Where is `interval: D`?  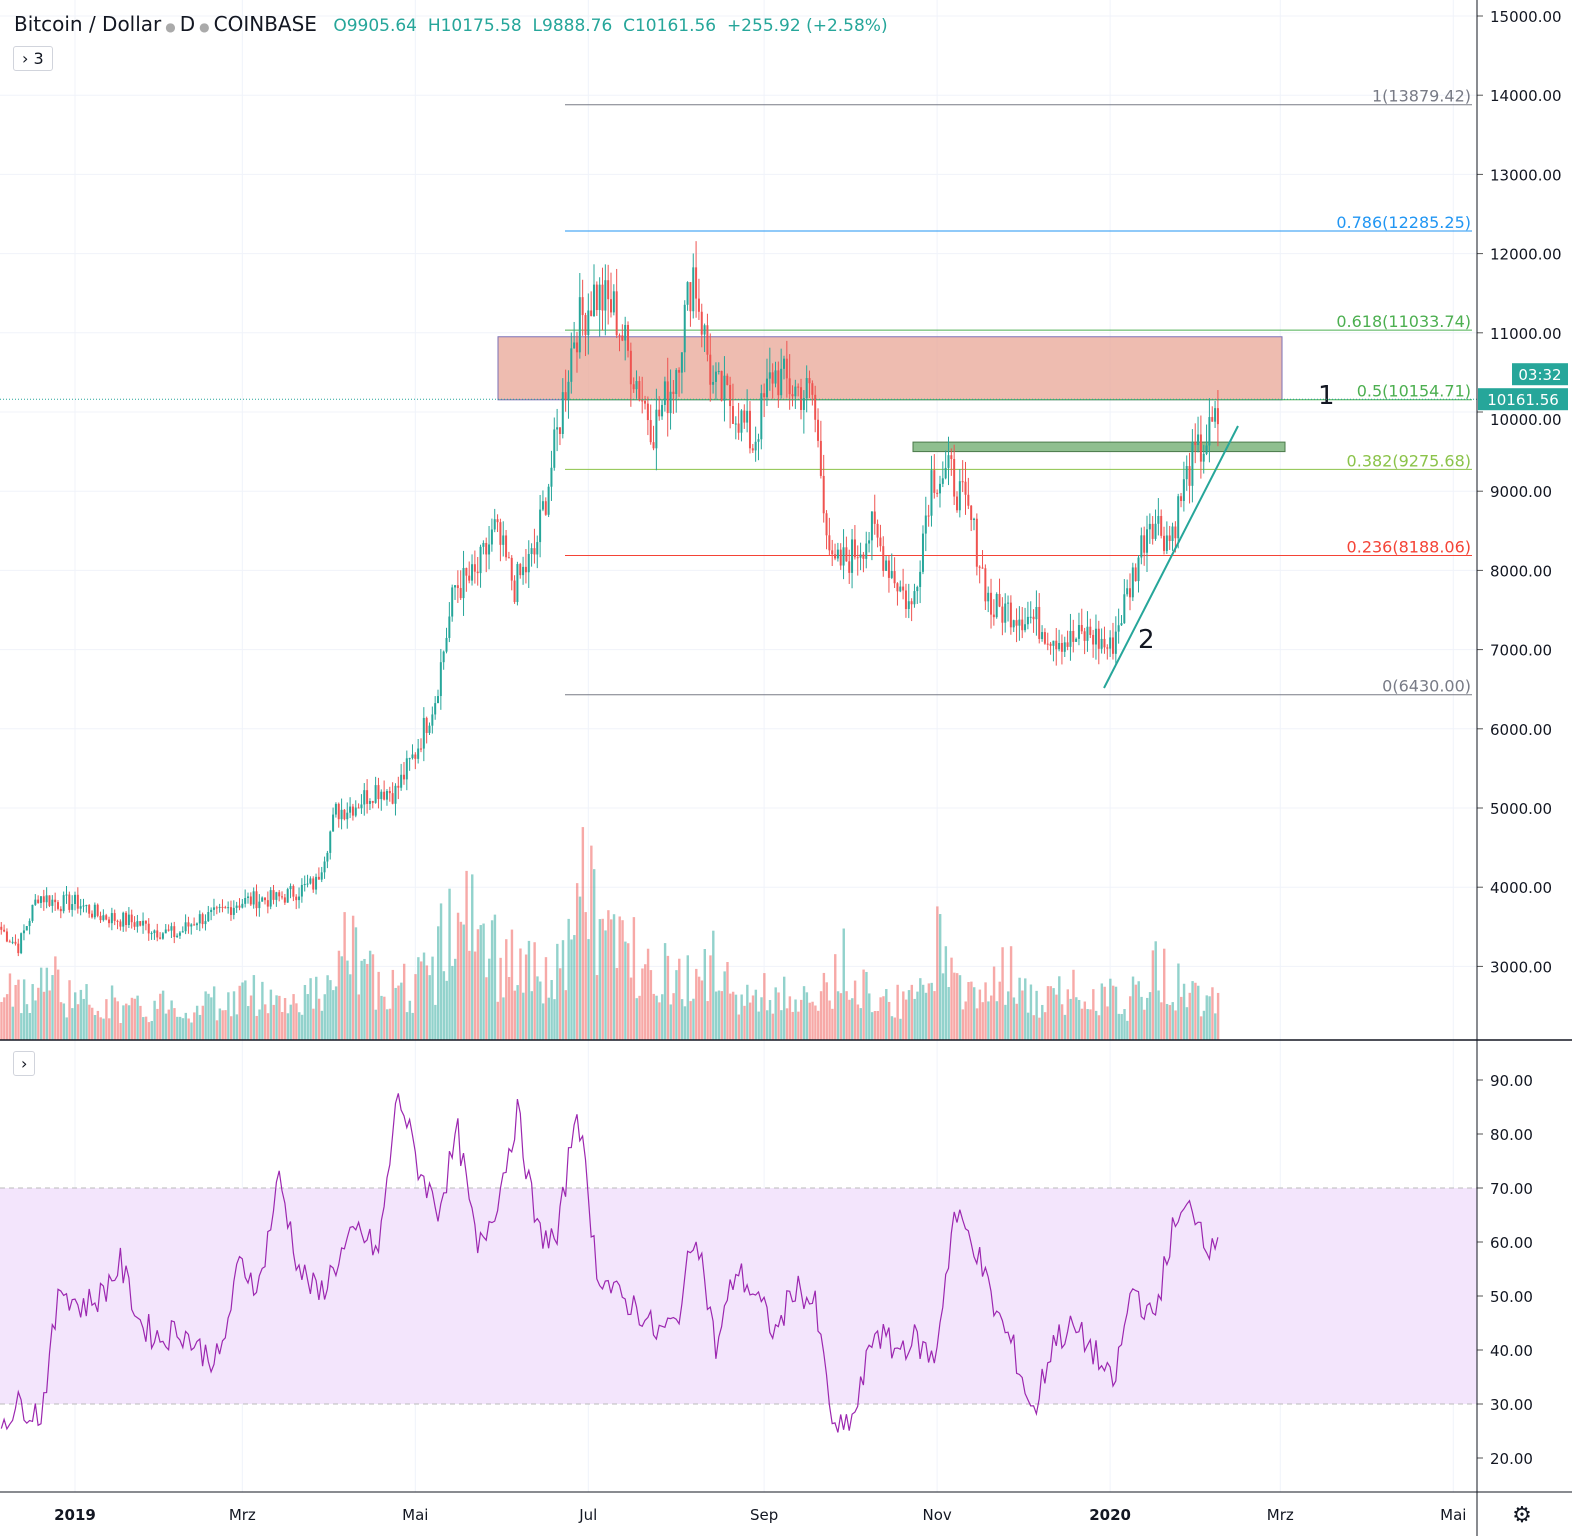 interval: D is located at coordinates (187, 24).